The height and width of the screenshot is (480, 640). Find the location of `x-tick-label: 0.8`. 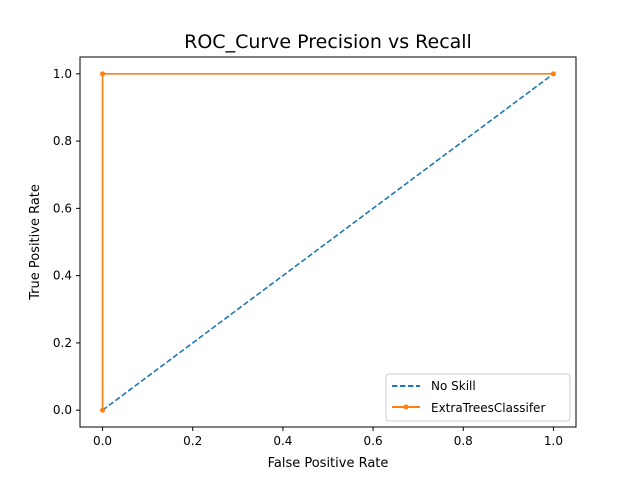

x-tick-label: 0.8 is located at coordinates (463, 441).